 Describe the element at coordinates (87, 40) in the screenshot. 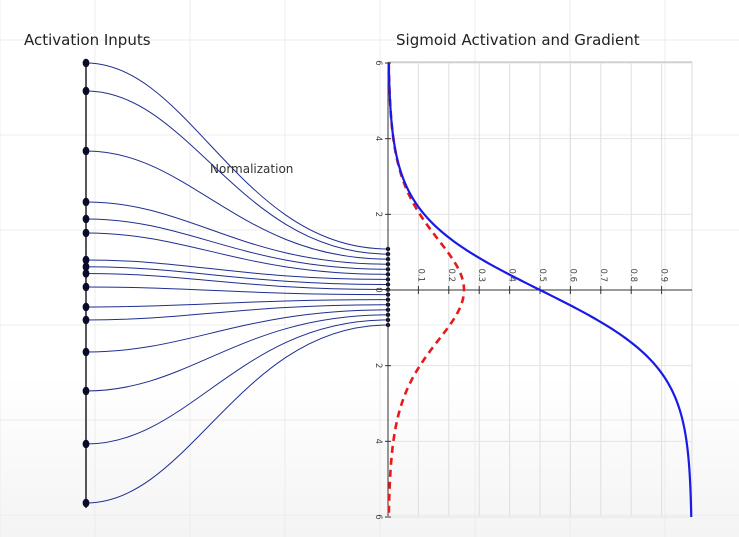

I see `activation-inputs-title: Activation Inputs` at that location.